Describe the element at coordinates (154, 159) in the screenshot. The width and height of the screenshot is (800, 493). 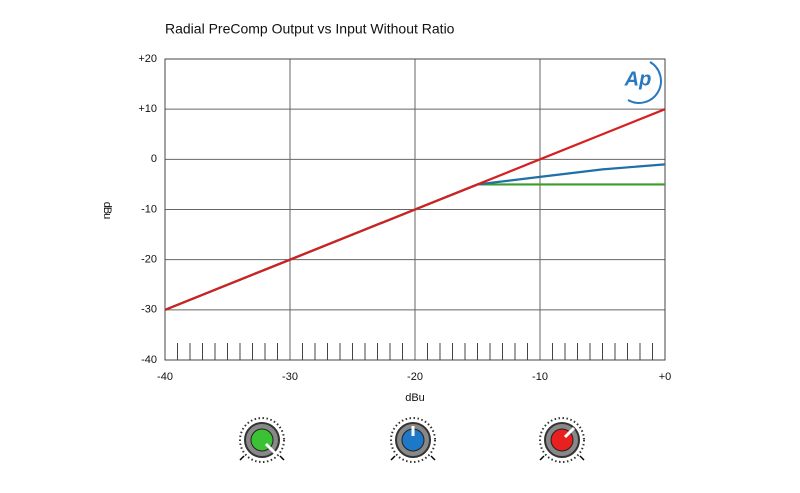
I see `y-tick-label: 0` at that location.